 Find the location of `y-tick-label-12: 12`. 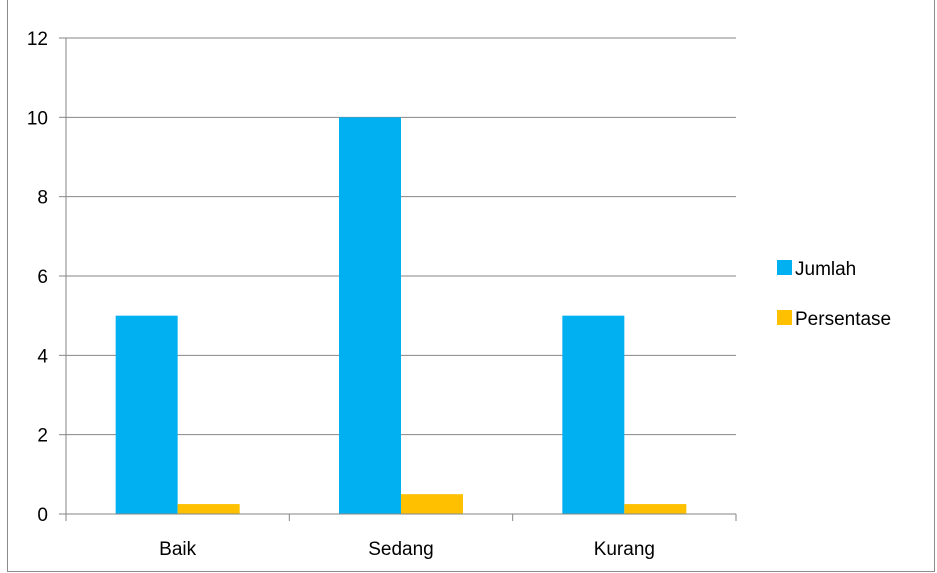

y-tick-label-12: 12 is located at coordinates (37, 39).